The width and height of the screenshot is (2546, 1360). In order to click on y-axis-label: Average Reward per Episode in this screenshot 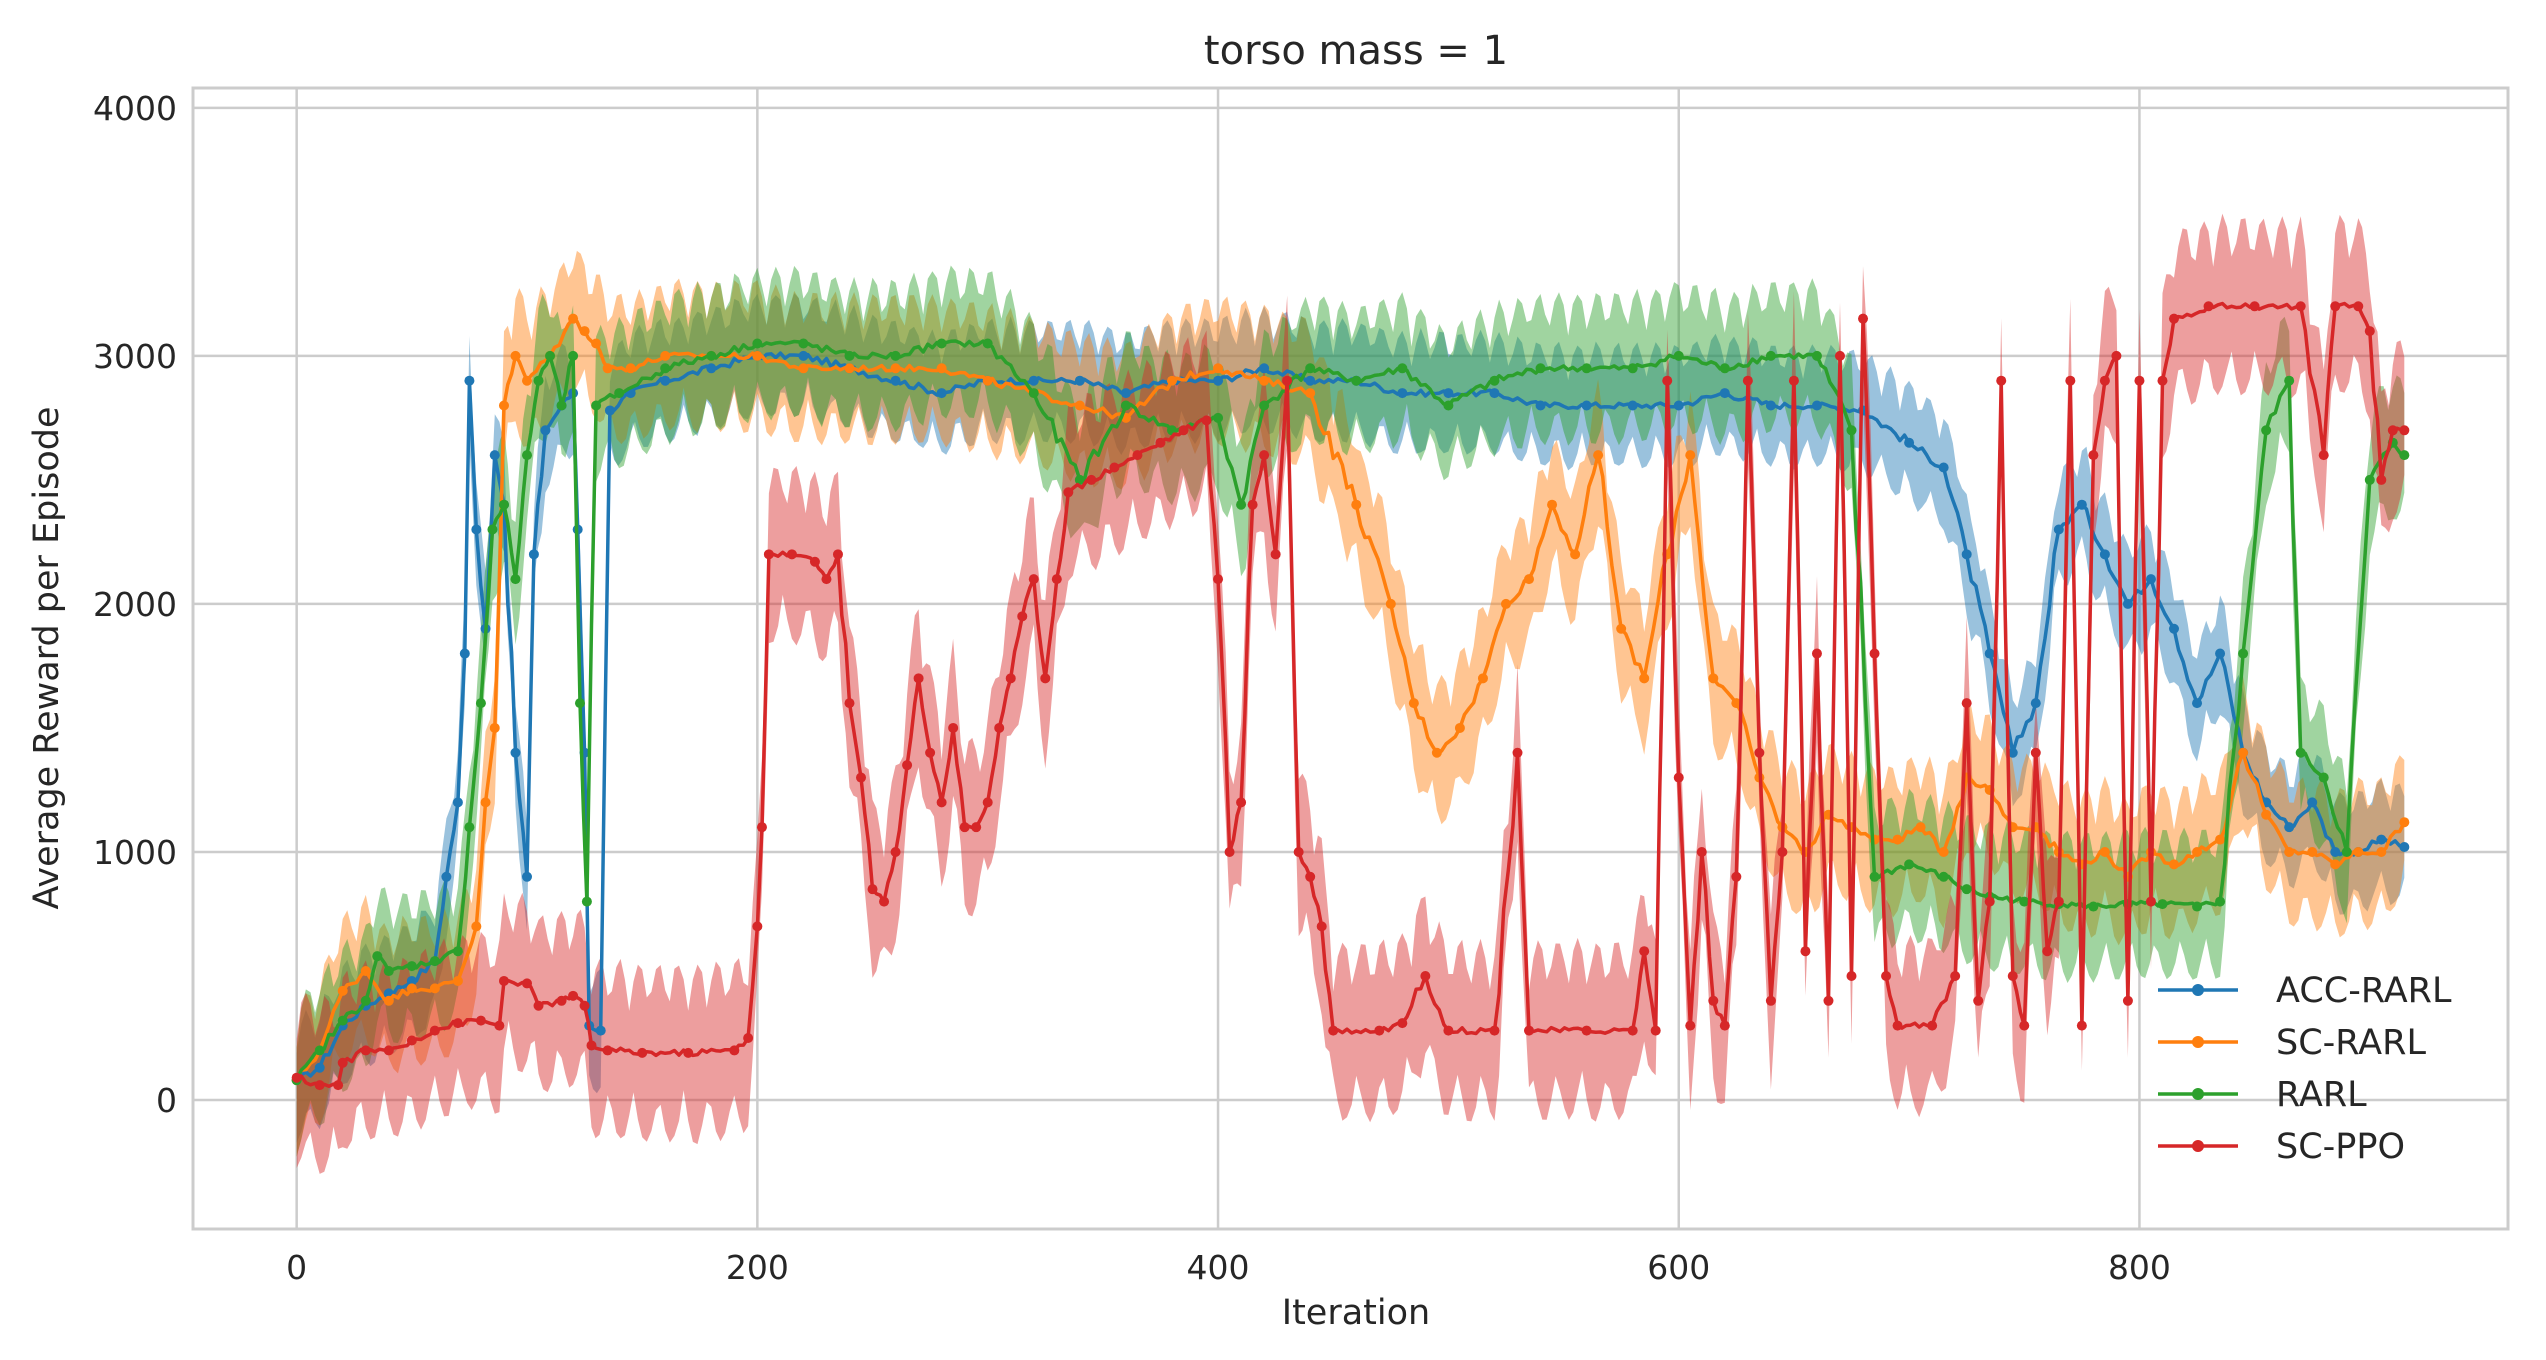, I will do `click(47, 657)`.